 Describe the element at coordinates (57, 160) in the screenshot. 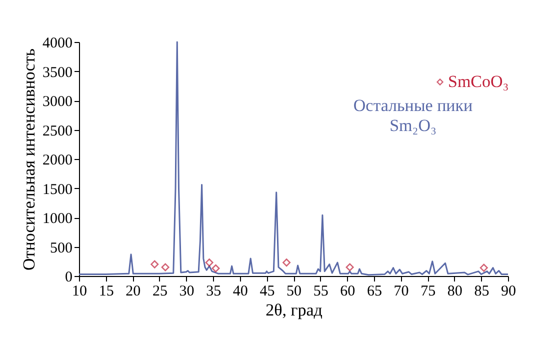

I see `y-tick-label: 2000` at that location.